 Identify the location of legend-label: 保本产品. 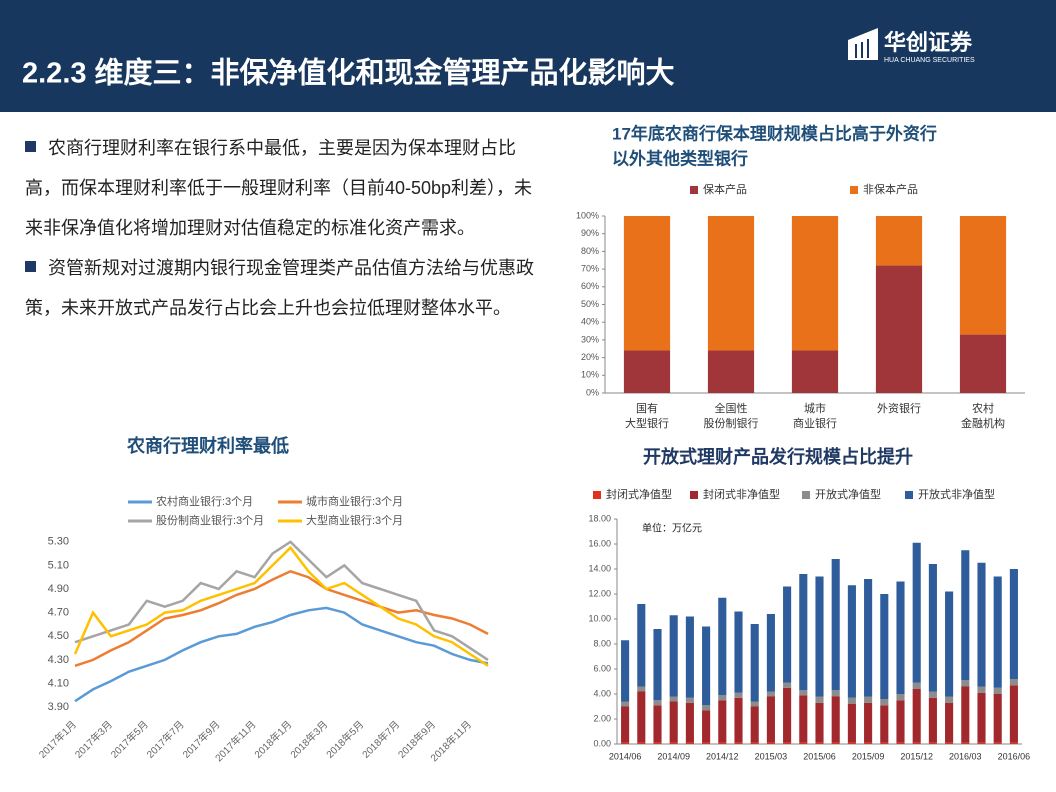
(725, 189).